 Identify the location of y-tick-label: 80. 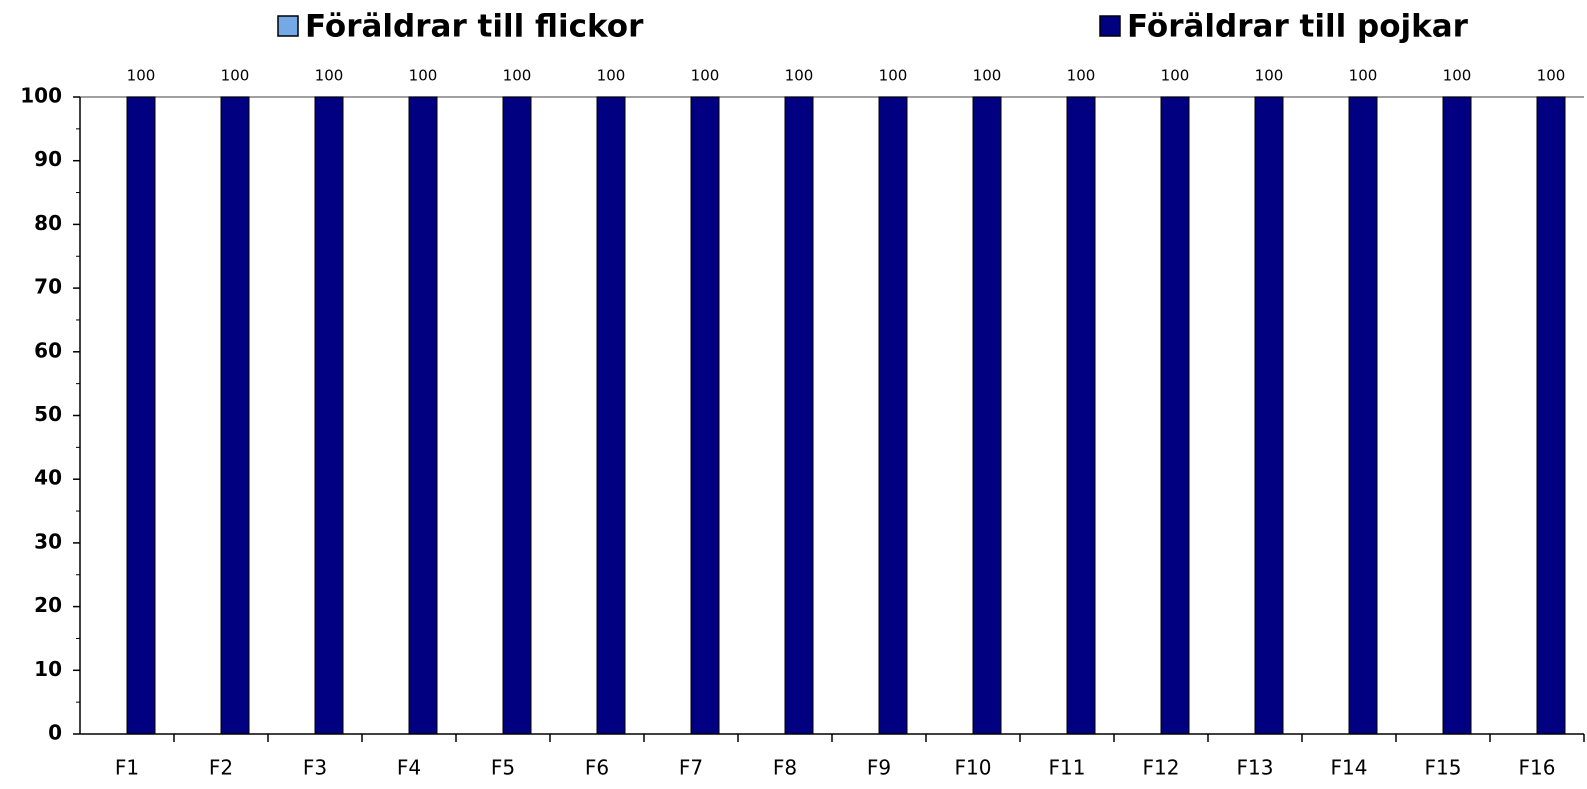
(48, 223).